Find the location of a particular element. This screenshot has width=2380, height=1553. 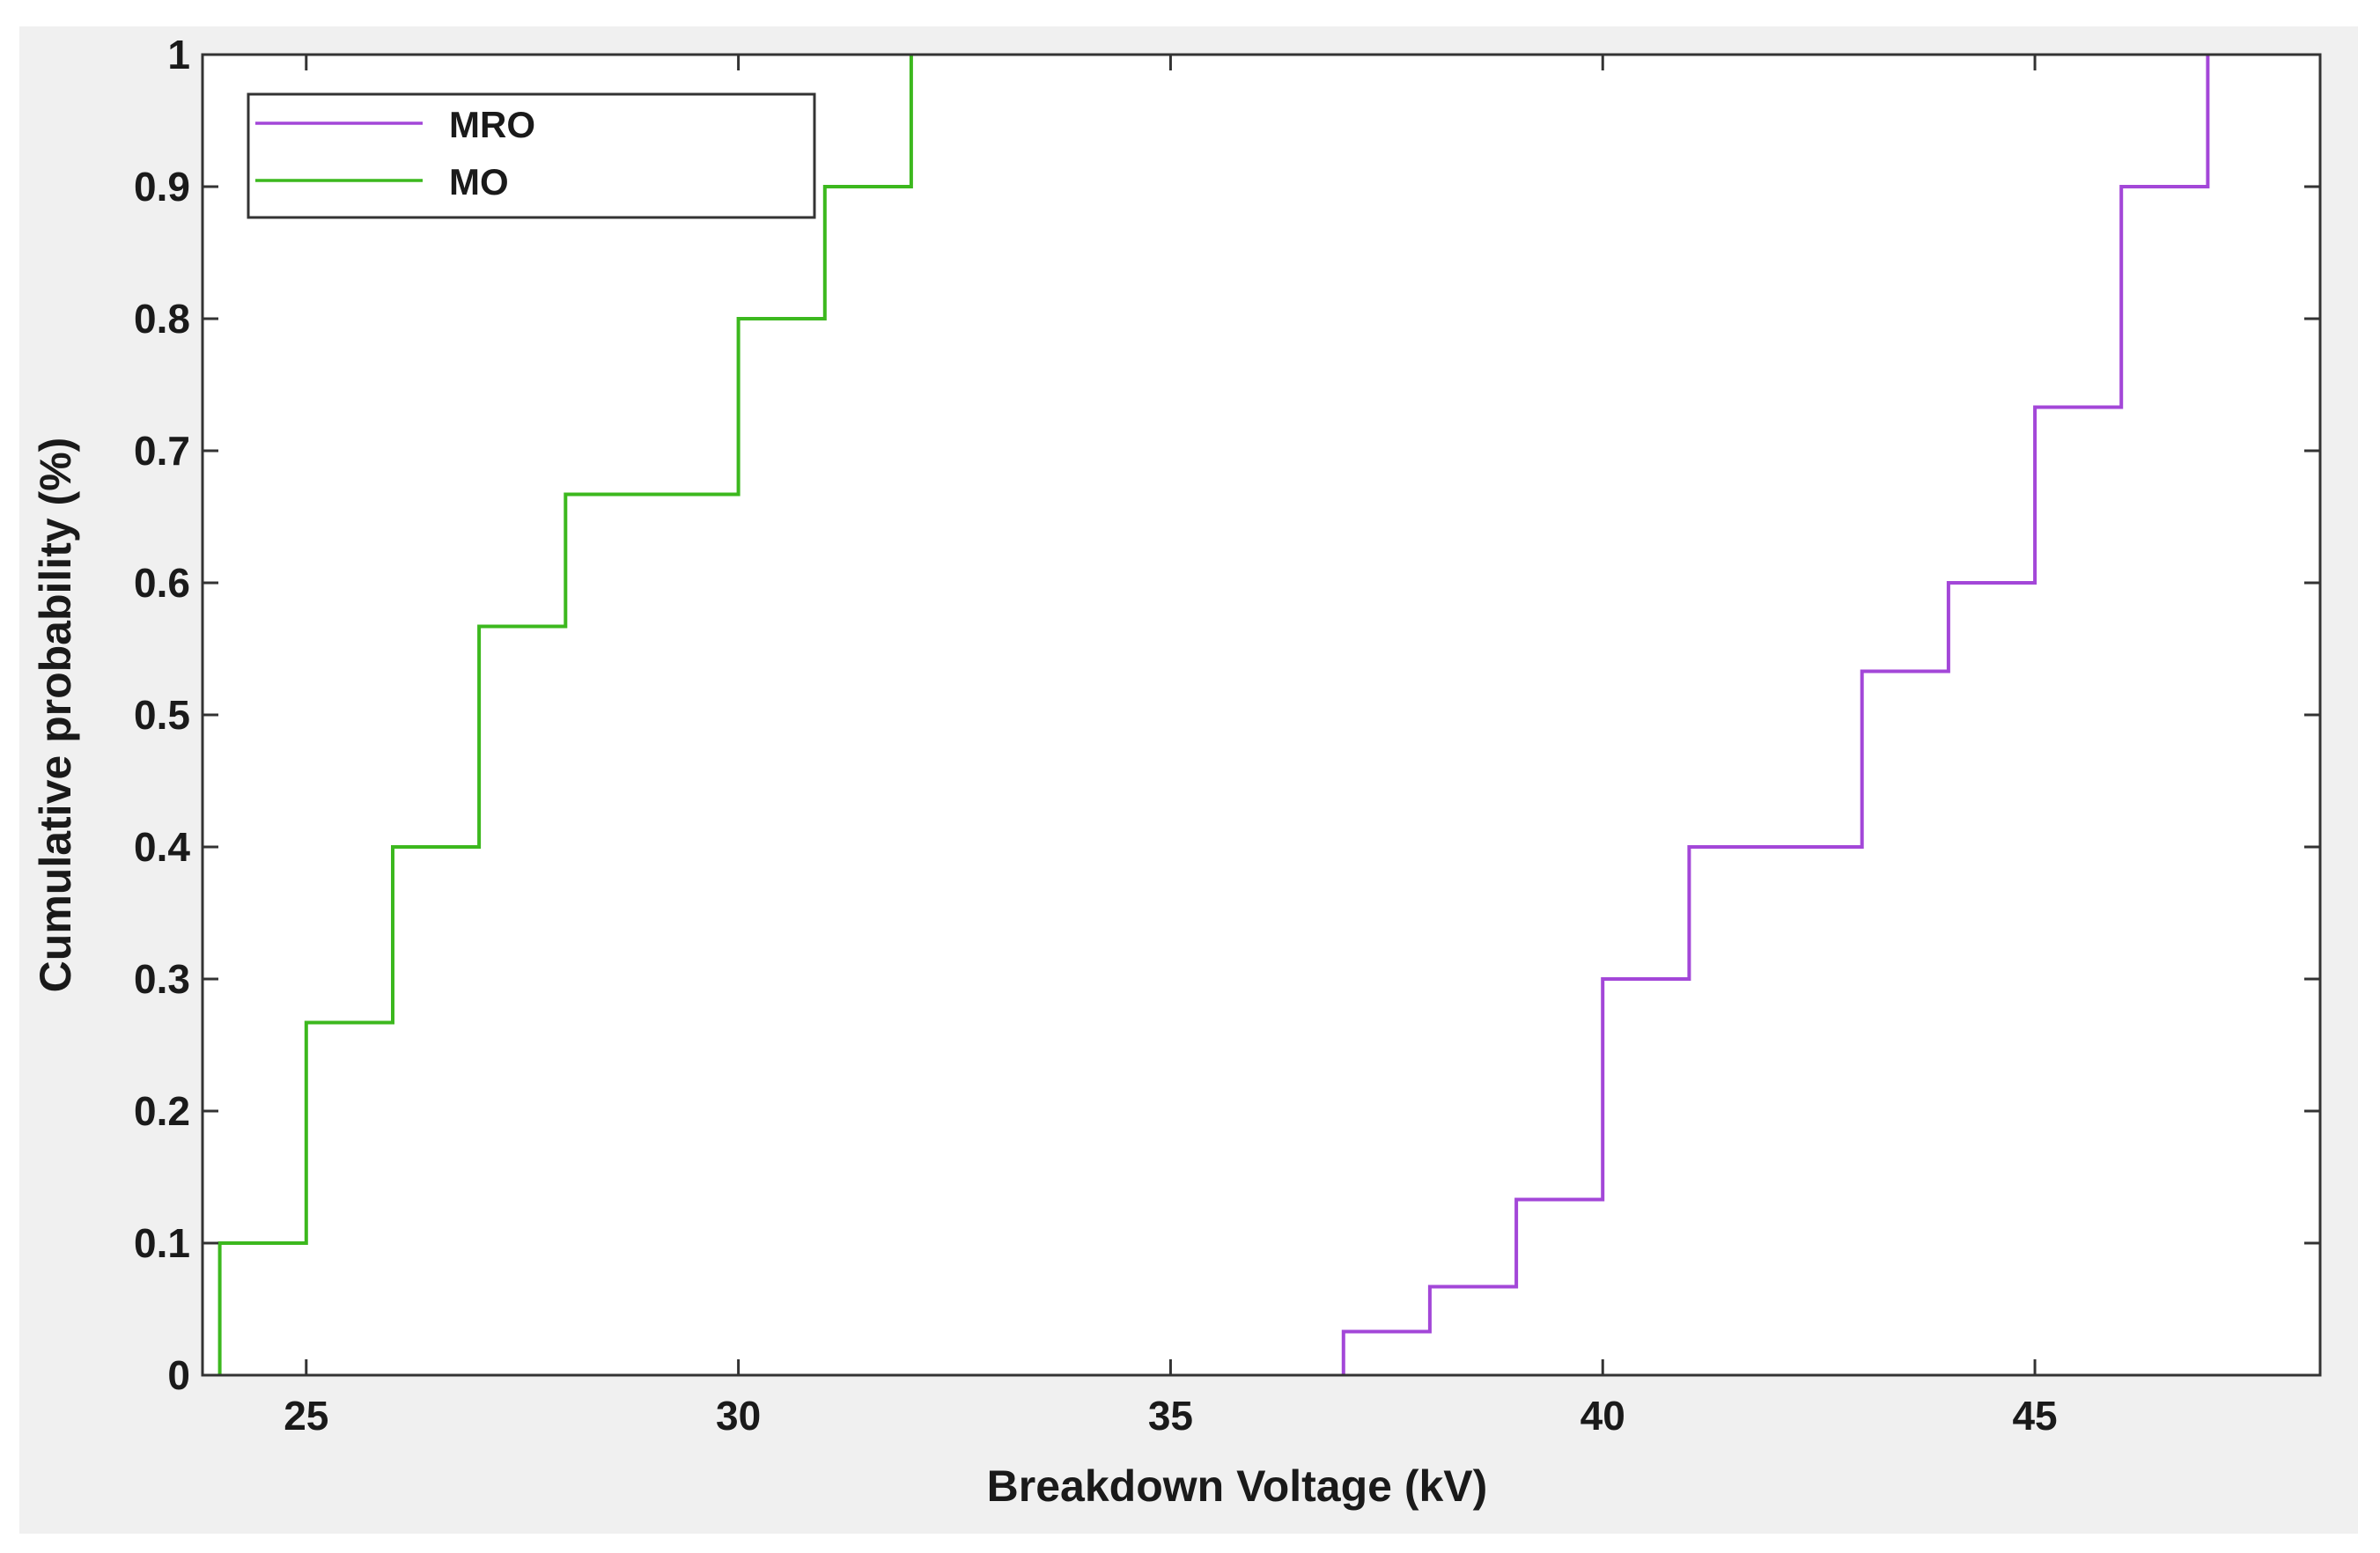

y-tick-label: 1 is located at coordinates (178, 54).